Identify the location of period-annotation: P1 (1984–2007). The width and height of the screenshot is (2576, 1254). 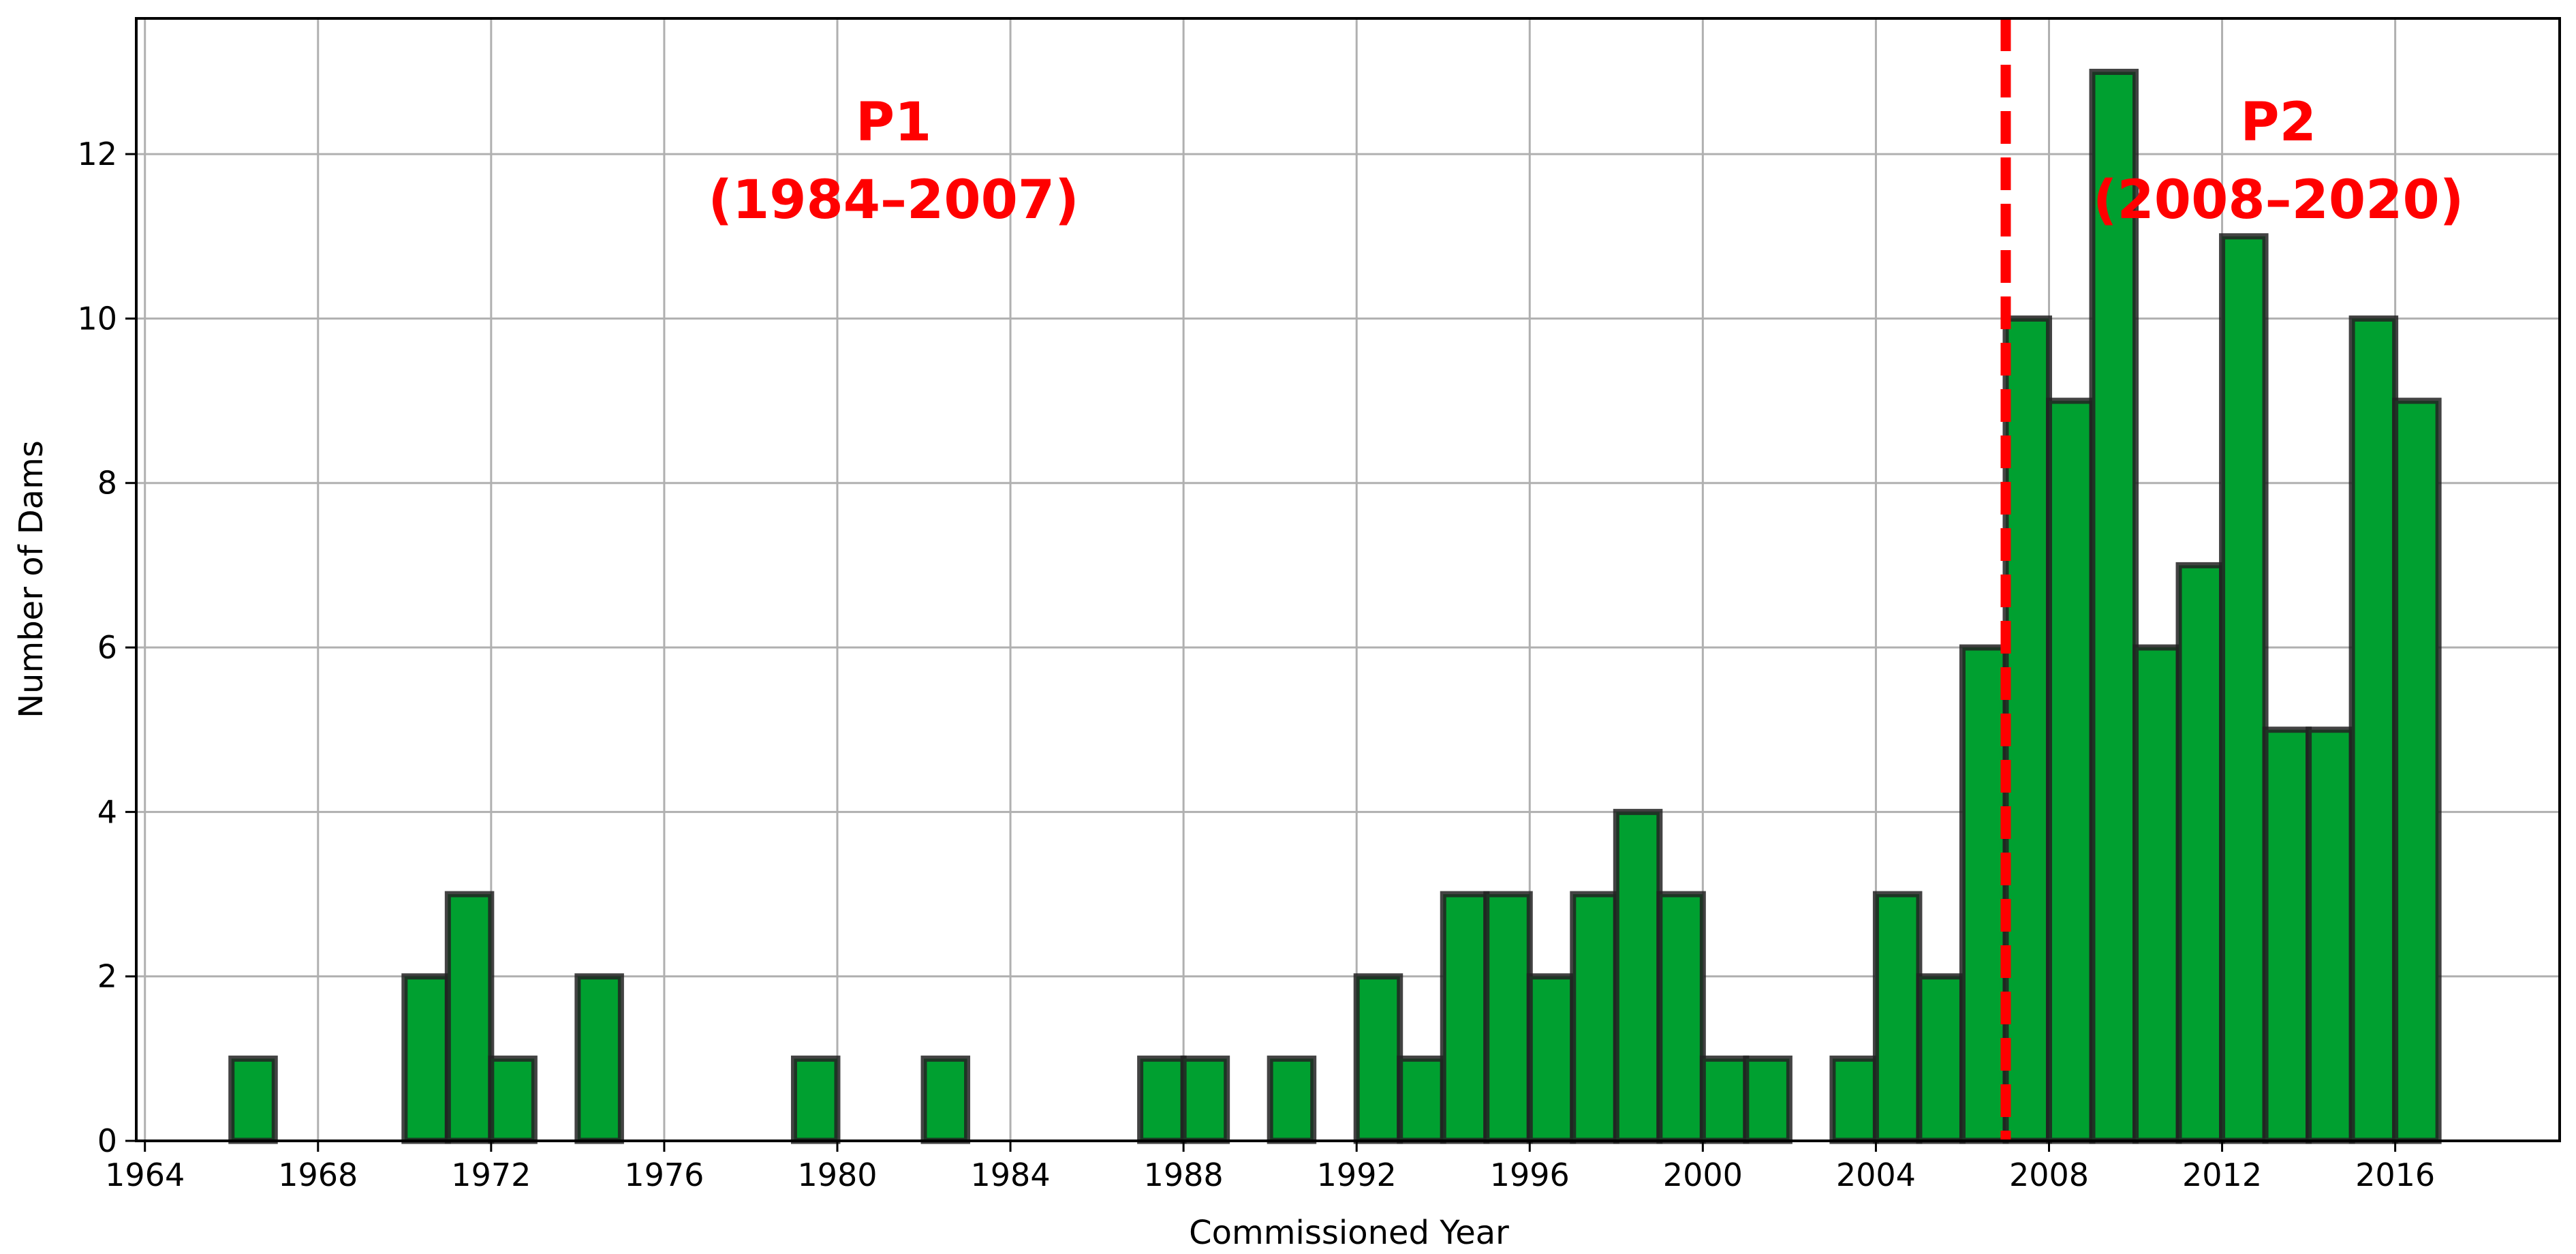
(893, 161).